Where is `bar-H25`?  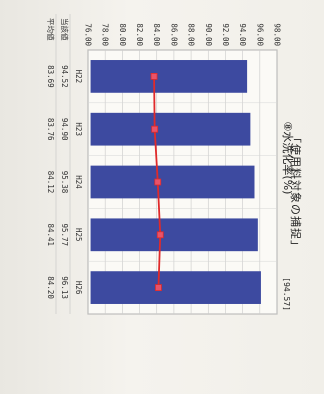 bar-H25 is located at coordinates (174, 235).